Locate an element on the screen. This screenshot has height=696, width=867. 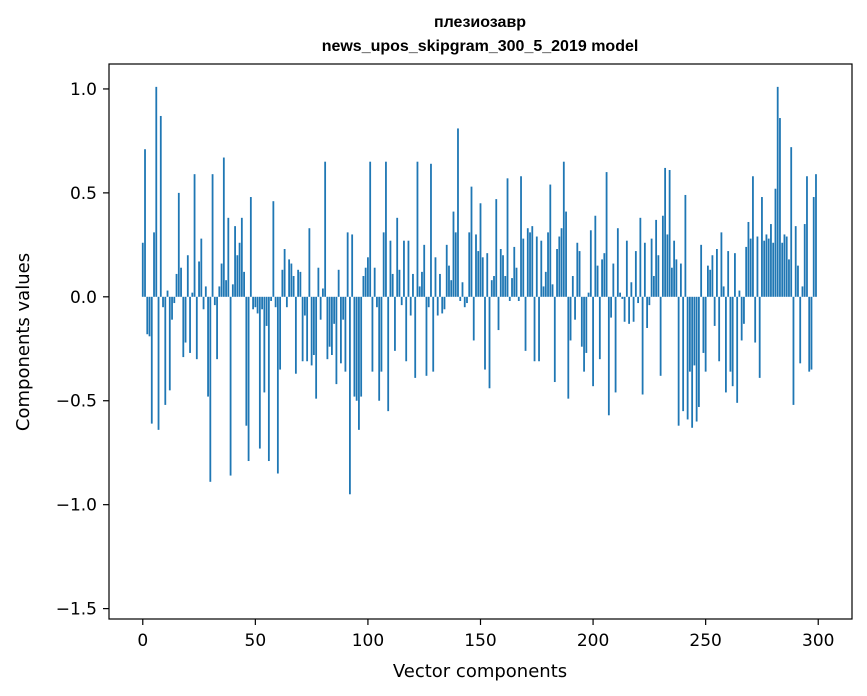
x-axis: 0 50 100 150 200 250 300 is located at coordinates (485, 635).